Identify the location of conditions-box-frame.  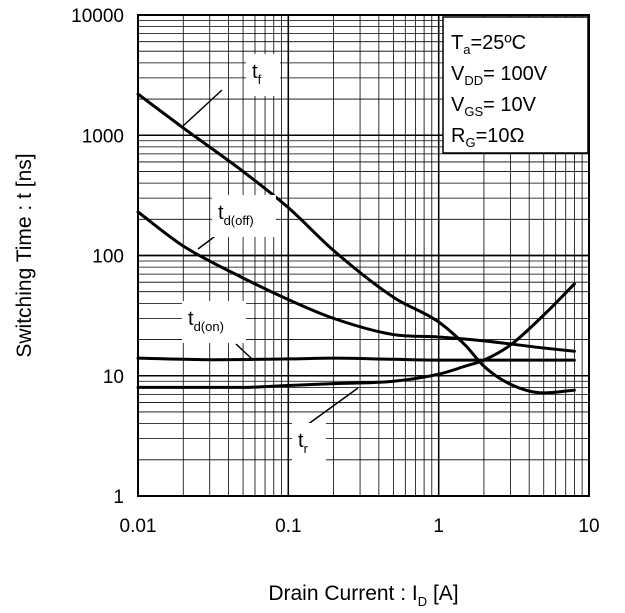
(515, 85).